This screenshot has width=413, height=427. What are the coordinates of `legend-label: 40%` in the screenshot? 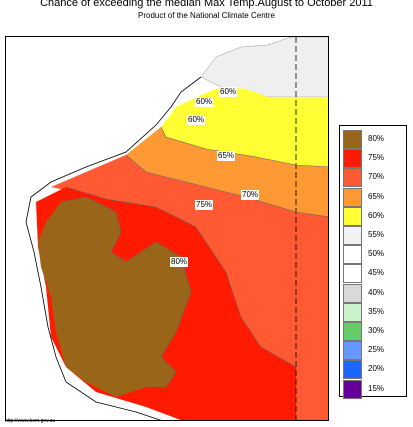 It's located at (376, 292).